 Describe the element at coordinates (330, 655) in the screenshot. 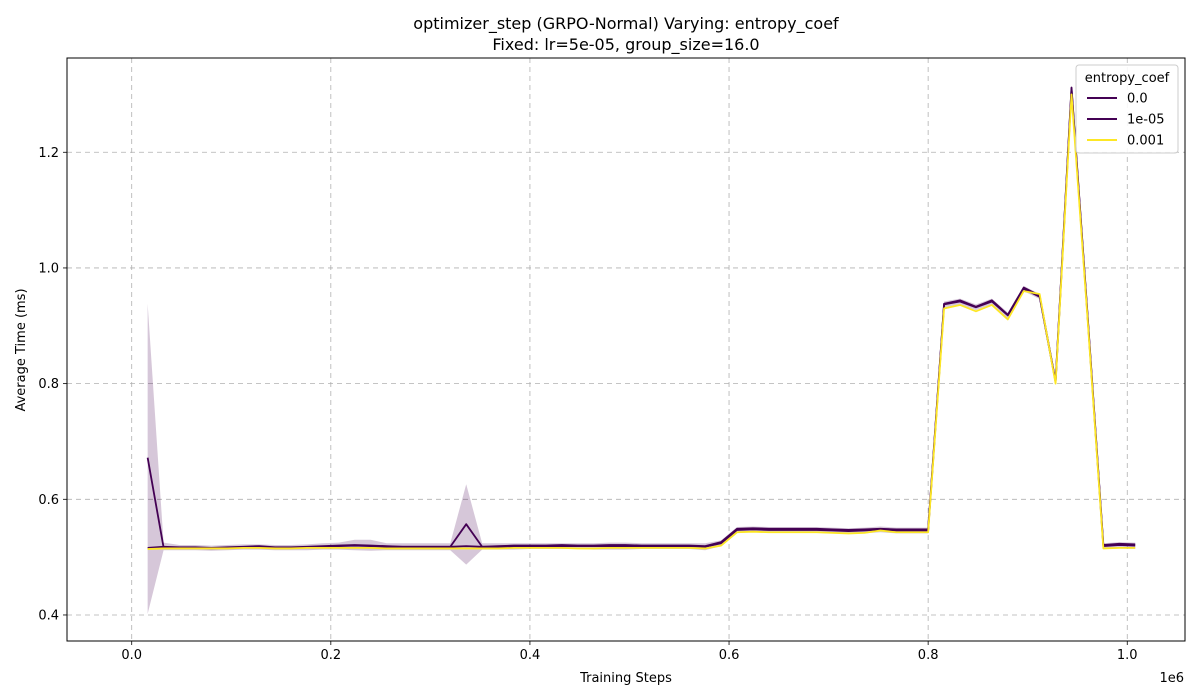

I see `x-tick-label: 0.2` at that location.